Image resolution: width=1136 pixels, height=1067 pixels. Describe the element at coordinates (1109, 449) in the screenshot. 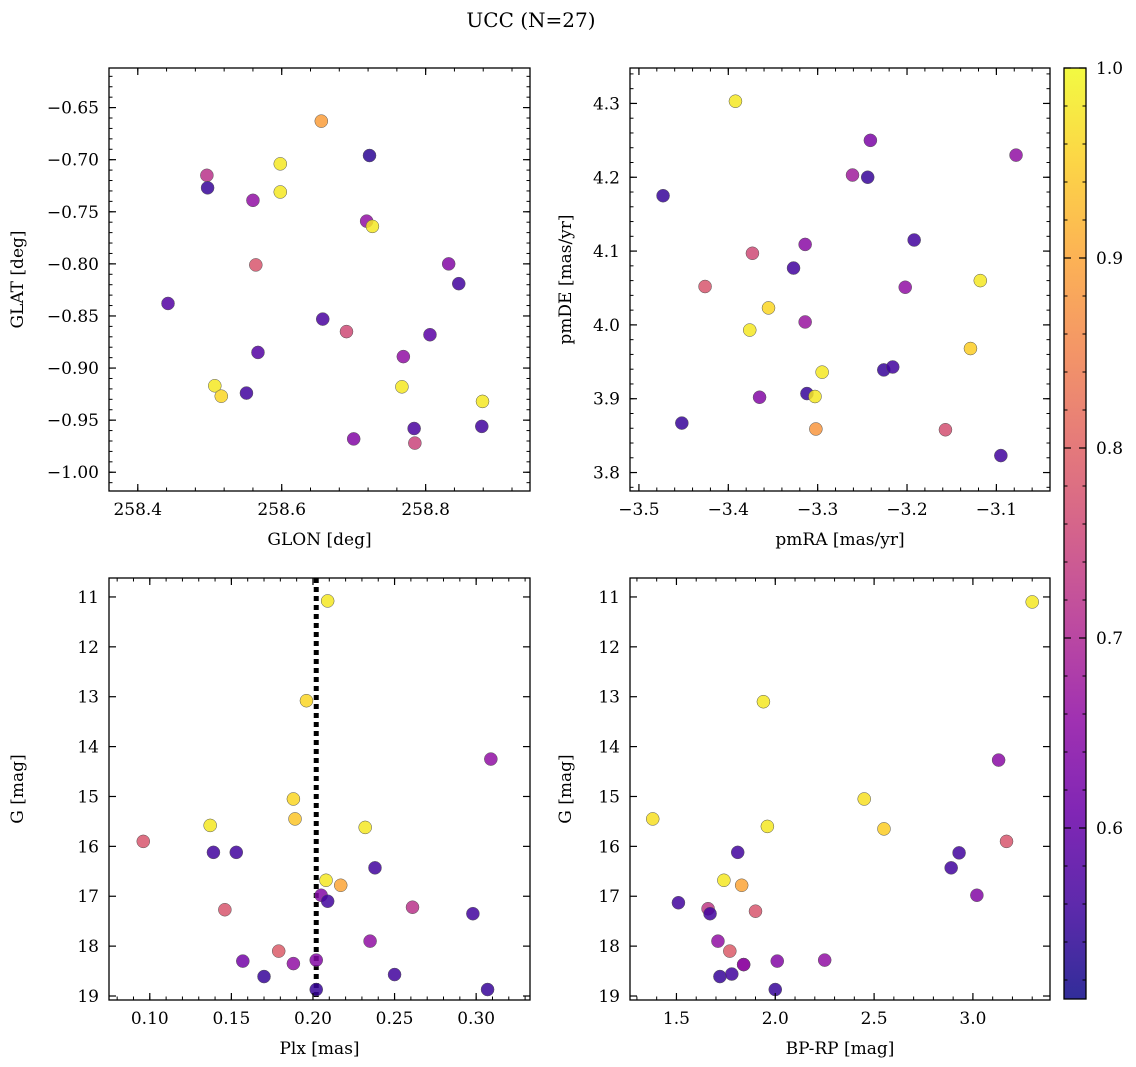

I see `colorbar-tick-label: 0.8` at that location.